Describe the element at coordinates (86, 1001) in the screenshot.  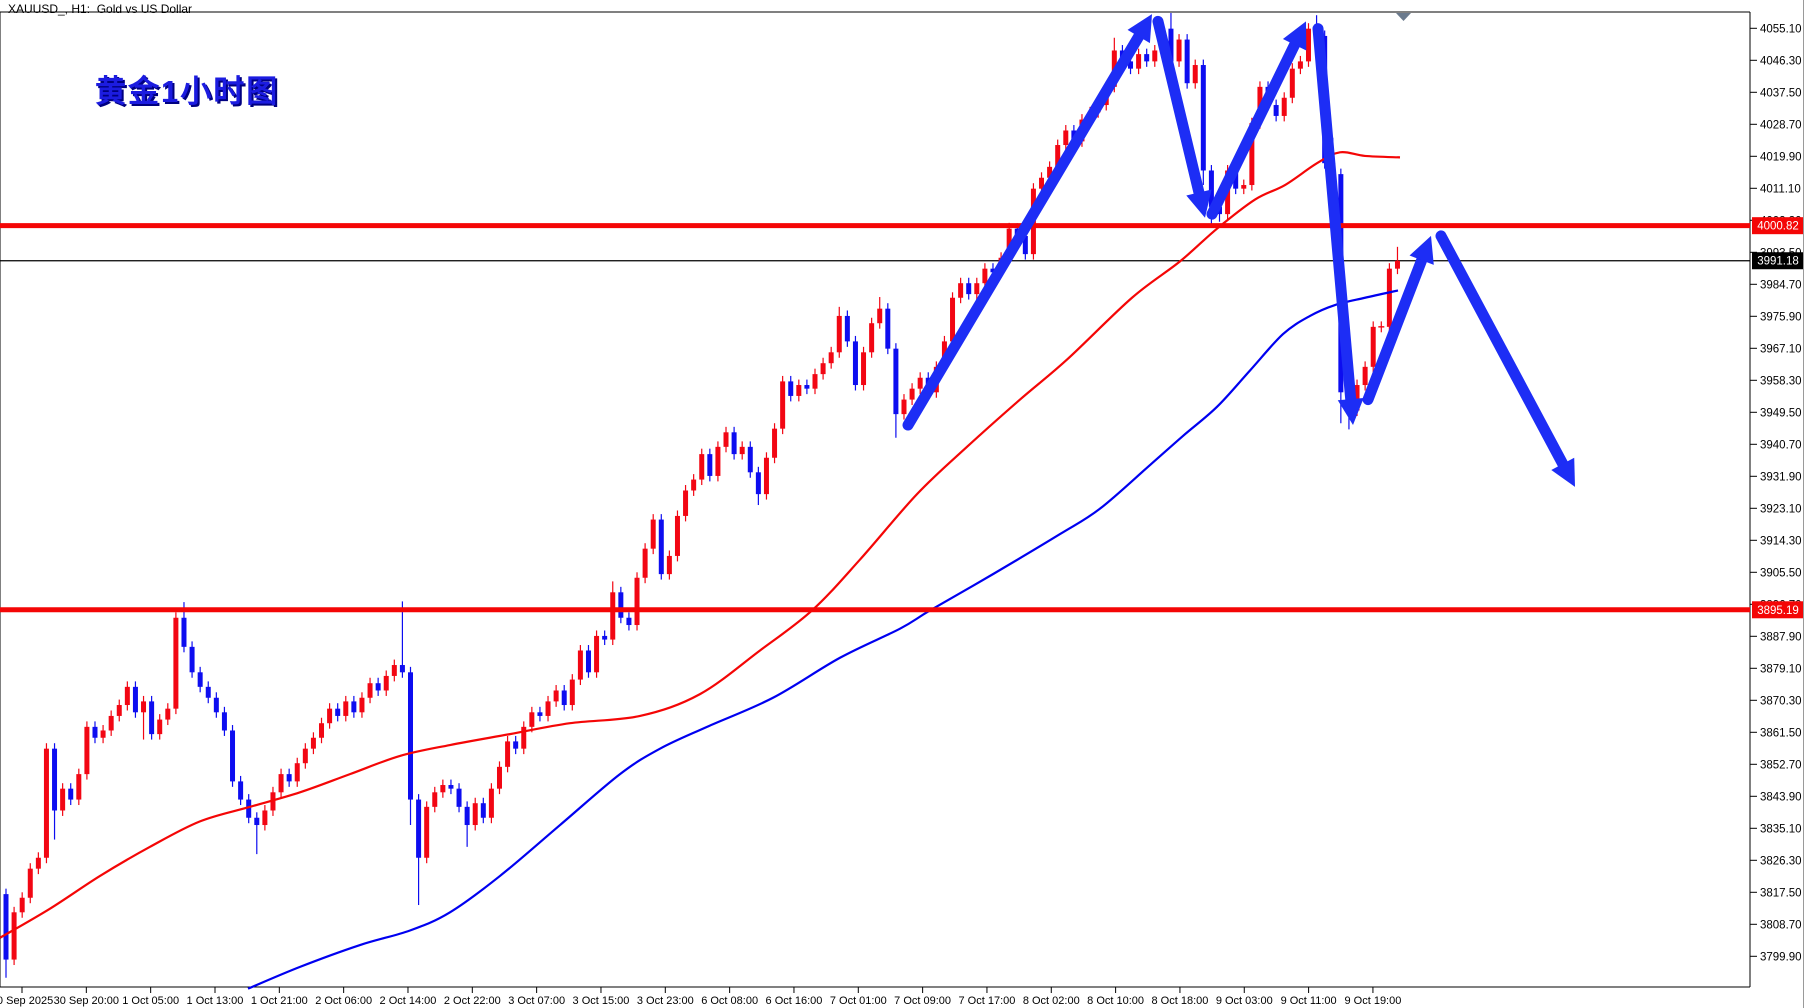
I see `svg-text: 30 Sep 20:00` at that location.